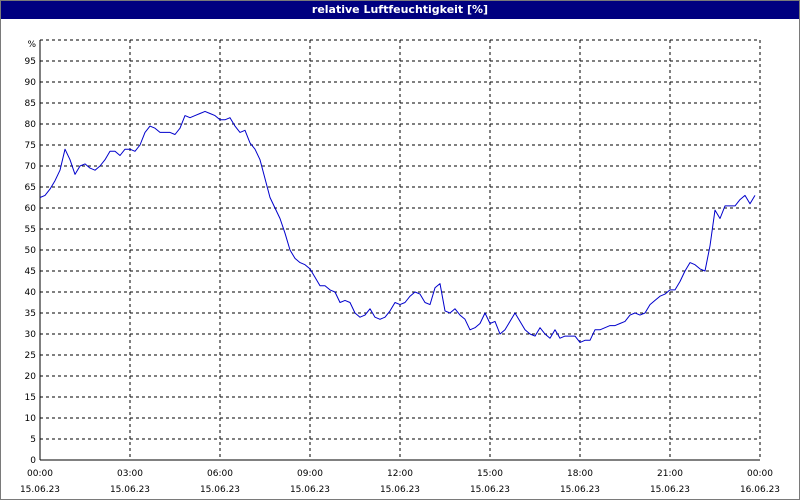  I want to click on y-tick-label: 75, so click(30, 146).